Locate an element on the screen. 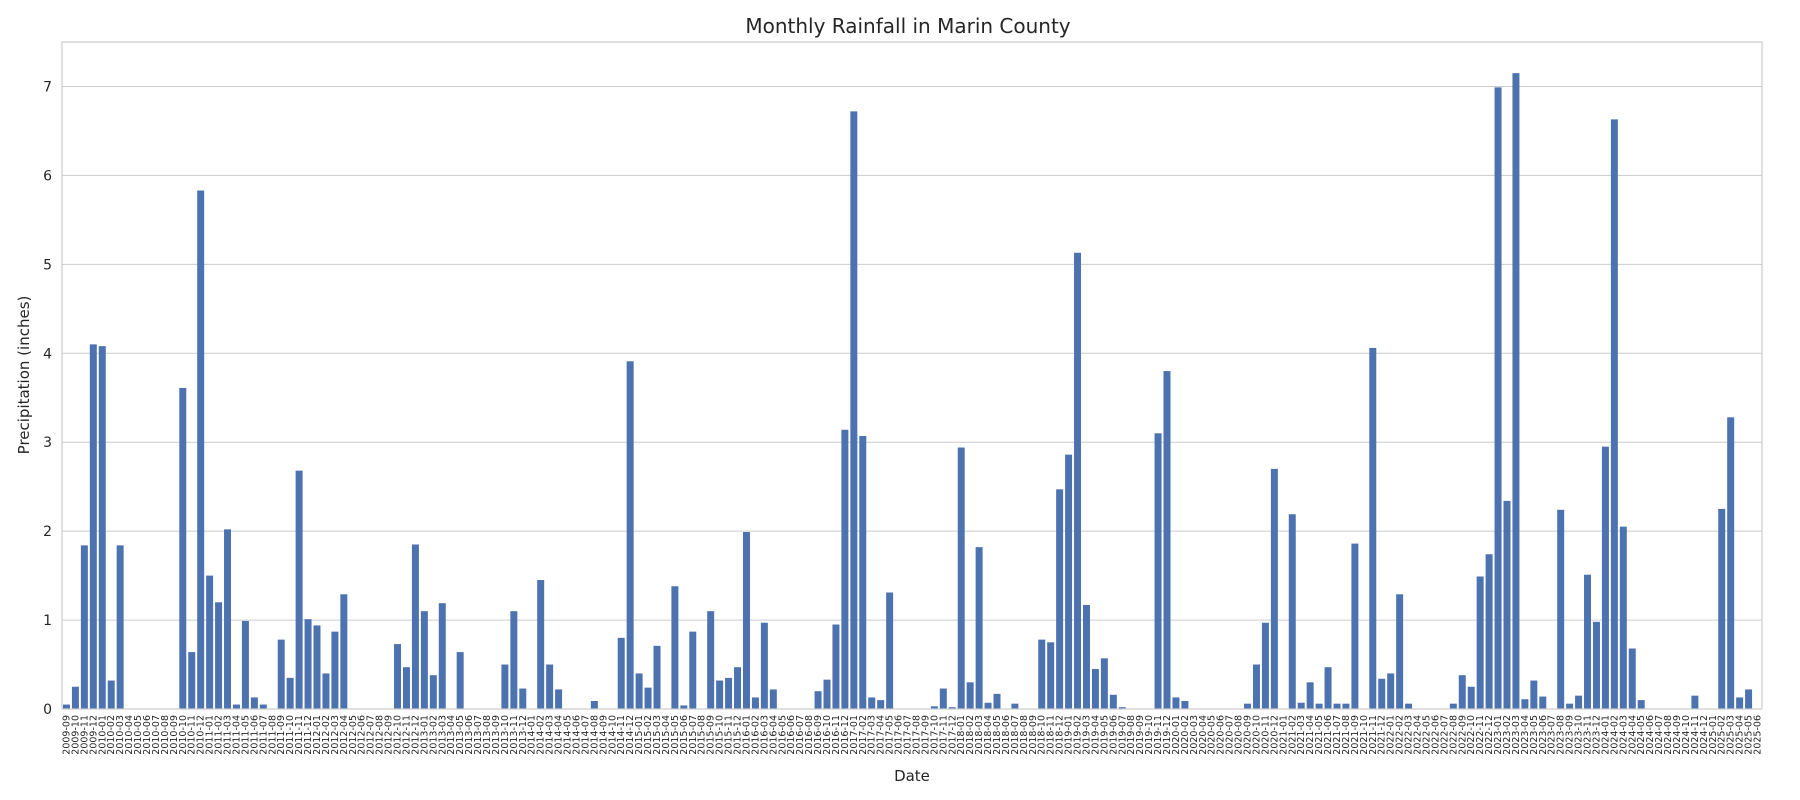  x-tick-label: 2018-02 is located at coordinates (970, 735).